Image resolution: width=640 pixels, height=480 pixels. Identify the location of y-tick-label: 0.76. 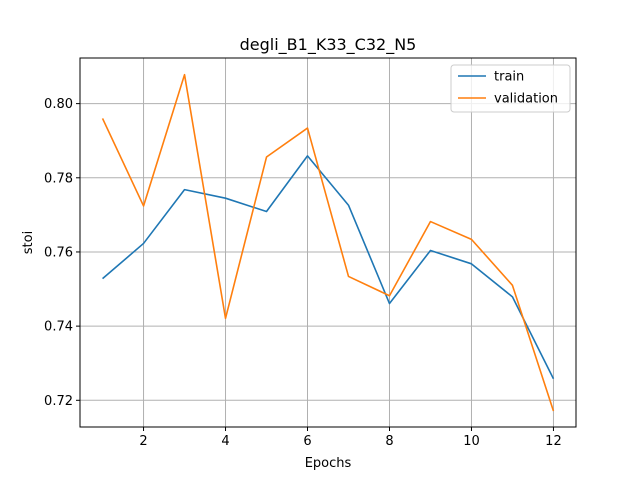
(58, 252).